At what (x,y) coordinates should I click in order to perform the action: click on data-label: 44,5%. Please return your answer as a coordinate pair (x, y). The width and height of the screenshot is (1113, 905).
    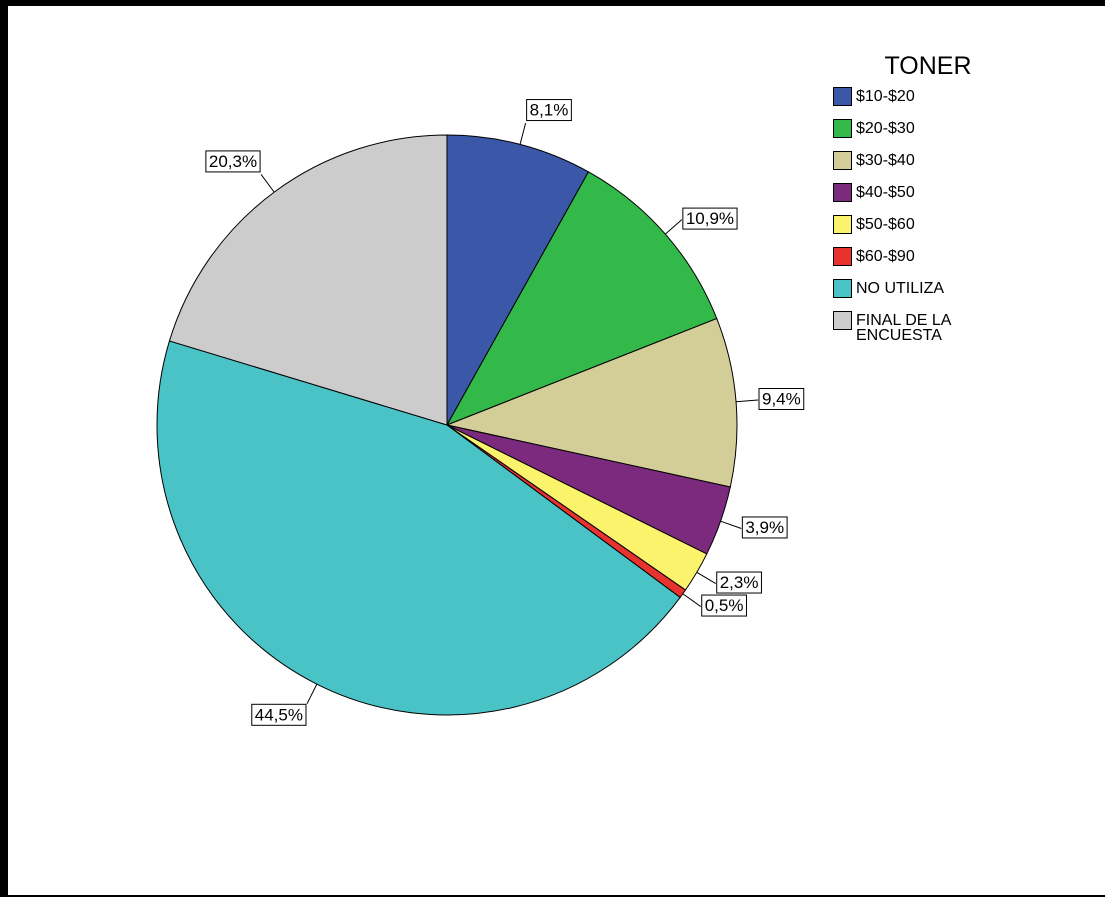
    Looking at the image, I should click on (279, 714).